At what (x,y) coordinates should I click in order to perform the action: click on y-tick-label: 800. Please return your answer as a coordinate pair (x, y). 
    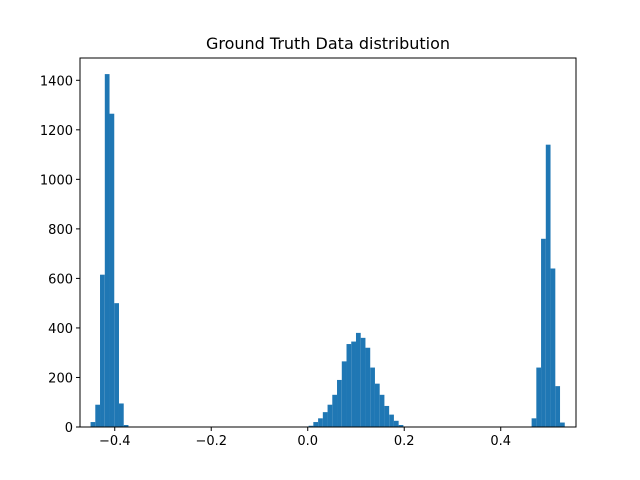
    Looking at the image, I should click on (60, 230).